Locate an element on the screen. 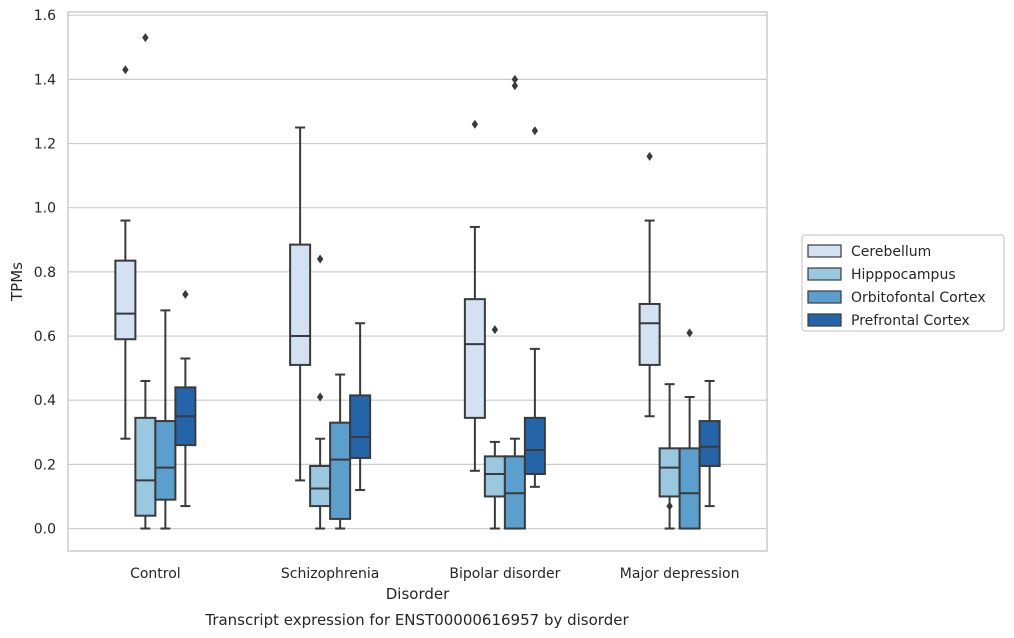 Image resolution: width=1014 pixels, height=638 pixels. legend-item: Prefrontal Cortex is located at coordinates (888, 321).